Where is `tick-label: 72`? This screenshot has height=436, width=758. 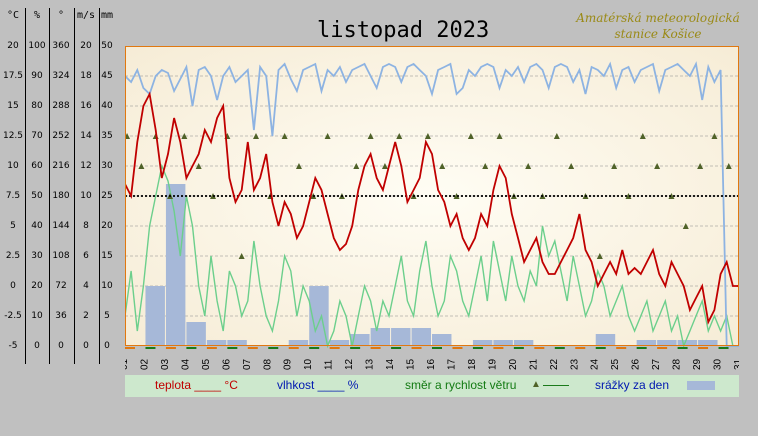
tick-label: 72 is located at coordinates (61, 286).